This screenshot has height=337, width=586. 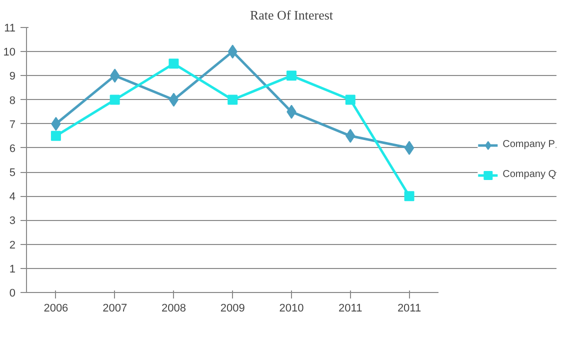 What do you see at coordinates (292, 15) in the screenshot?
I see `chart-title: Rate Of Interest` at bounding box center [292, 15].